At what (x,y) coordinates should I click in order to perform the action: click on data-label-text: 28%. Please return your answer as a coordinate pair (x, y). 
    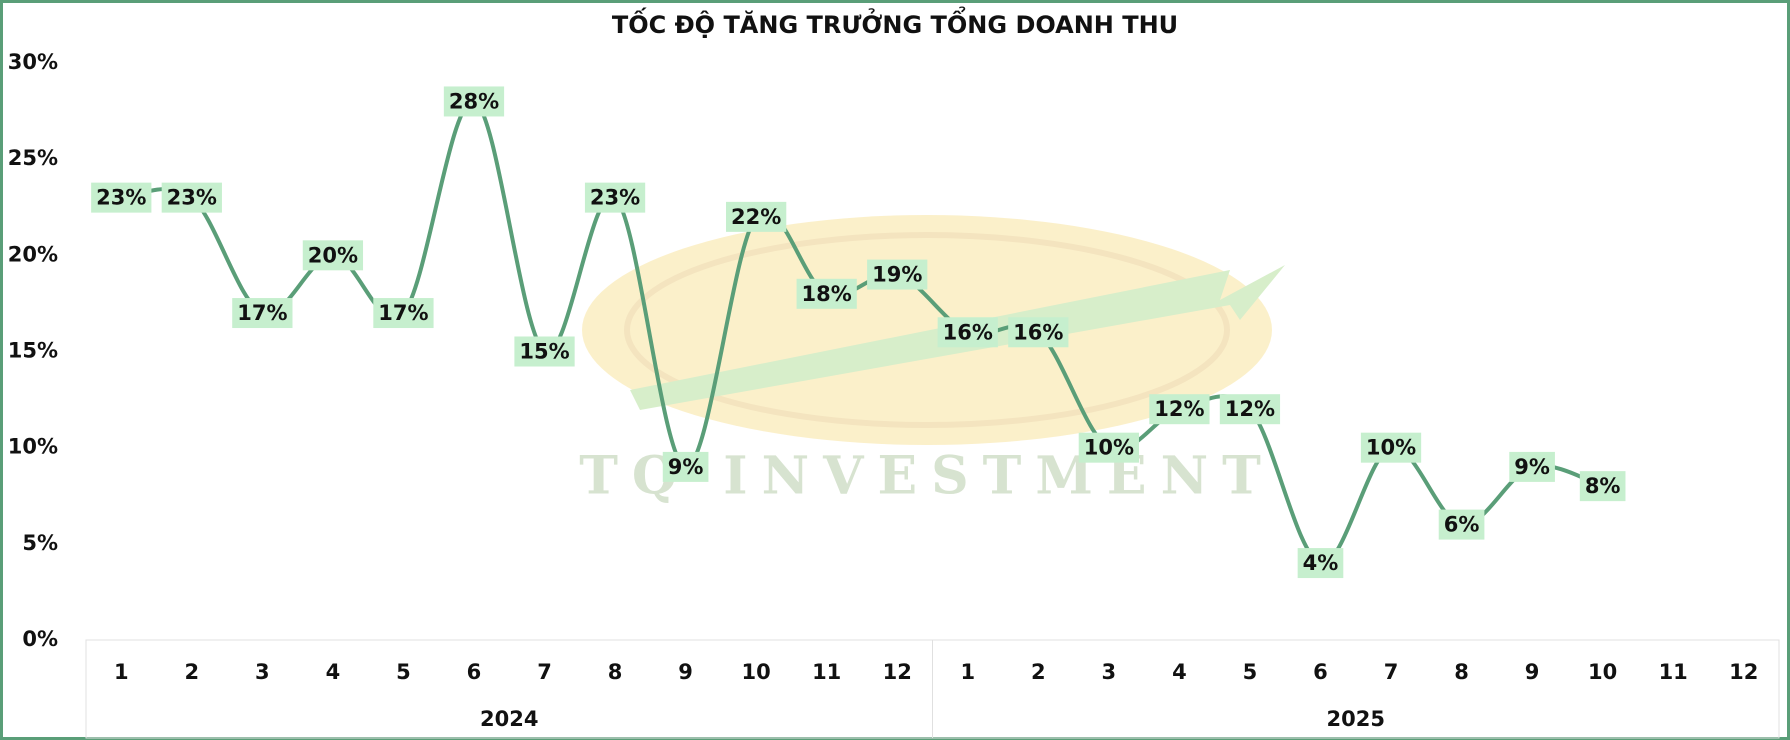
    Looking at the image, I should click on (474, 101).